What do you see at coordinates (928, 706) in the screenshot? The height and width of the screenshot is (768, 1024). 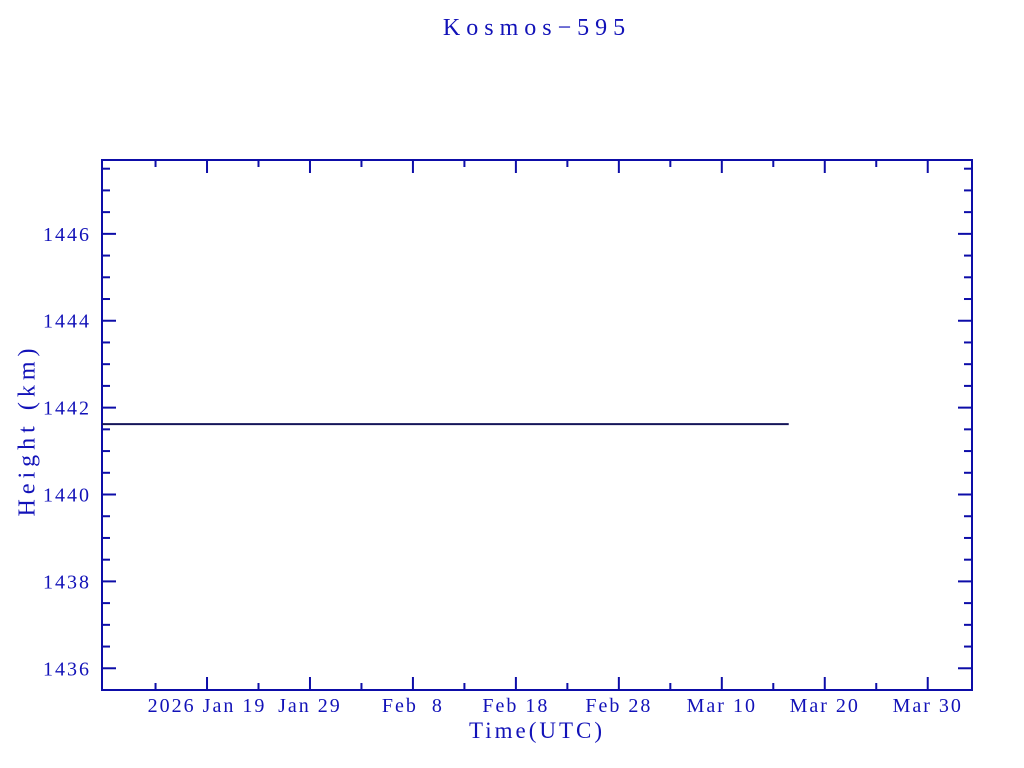 I see `x-tick-label: Mar 30` at bounding box center [928, 706].